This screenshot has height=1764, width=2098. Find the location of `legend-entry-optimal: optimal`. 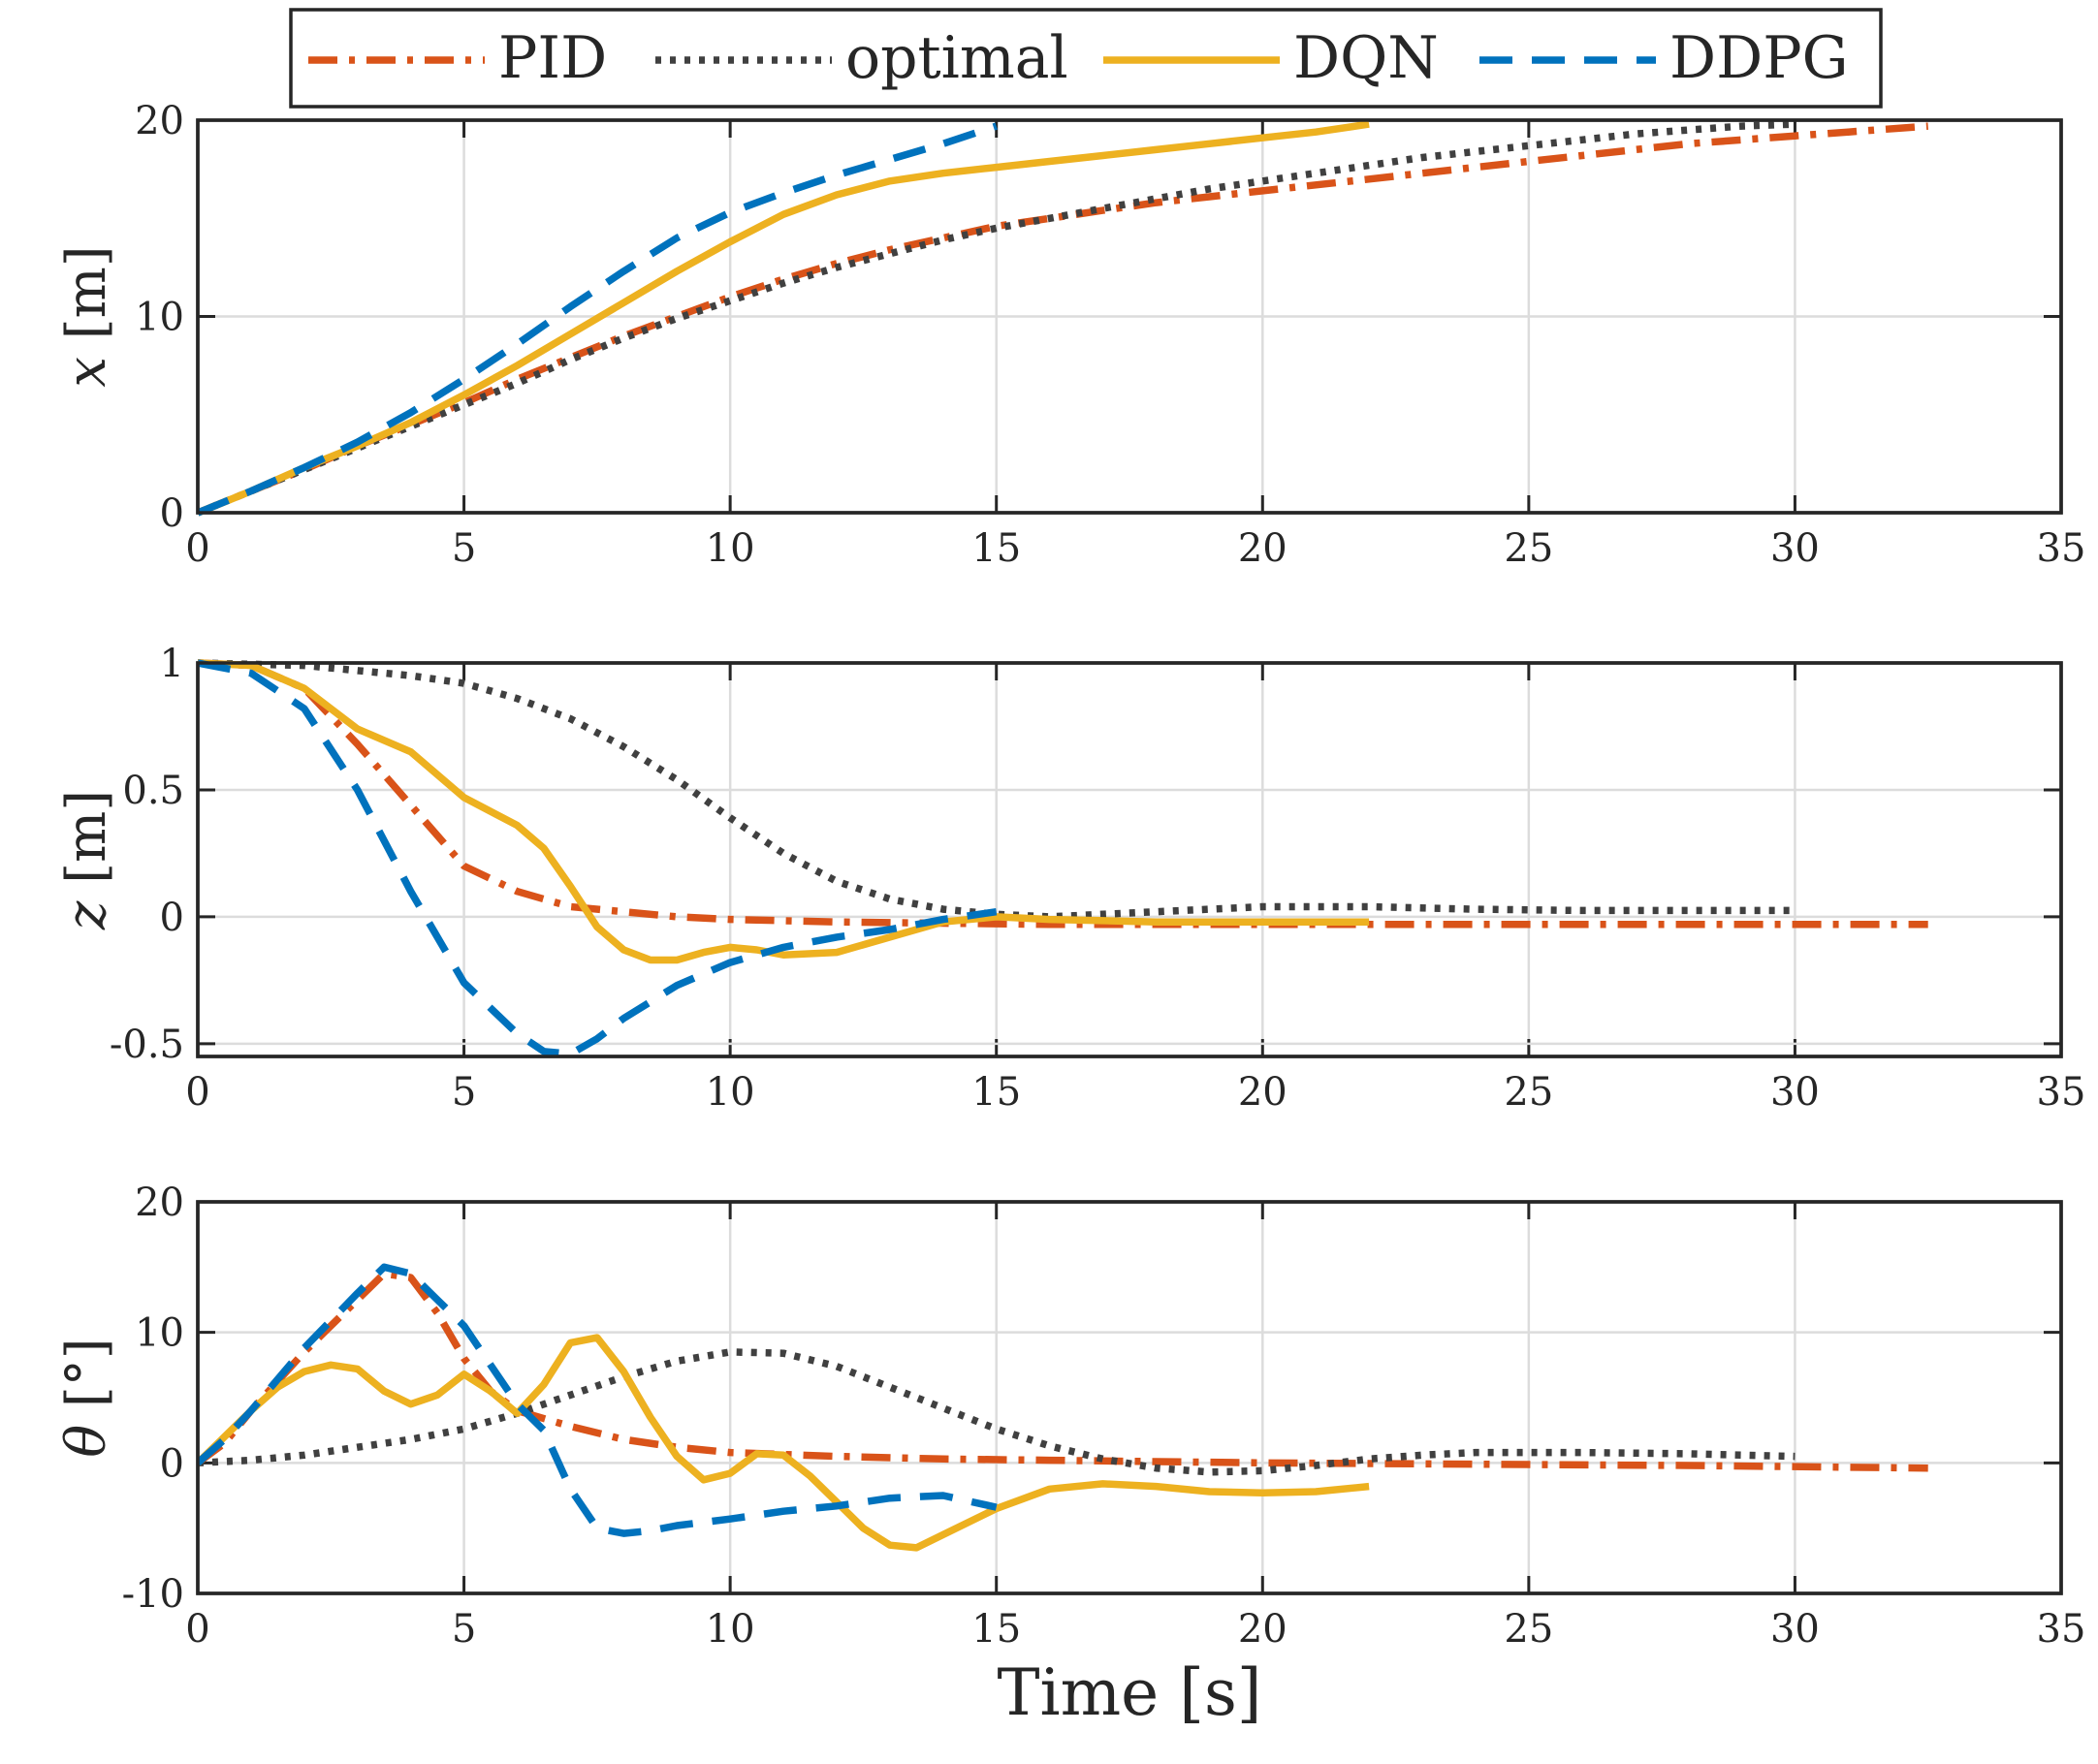

legend-entry-optimal: optimal is located at coordinates (861, 58).